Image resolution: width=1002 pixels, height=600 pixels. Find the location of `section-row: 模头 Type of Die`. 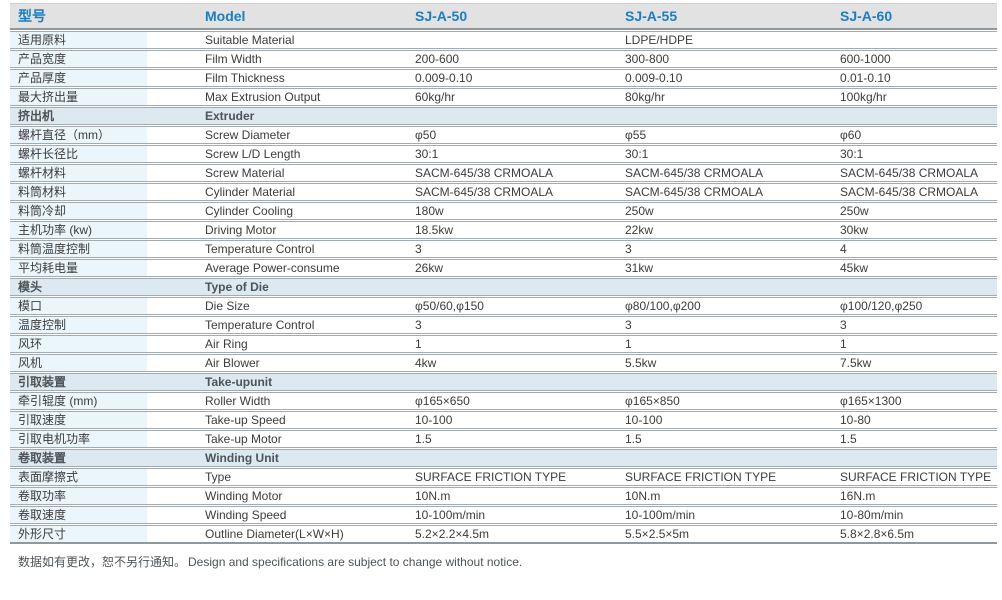

section-row: 模头 Type of Die is located at coordinates (503, 287).